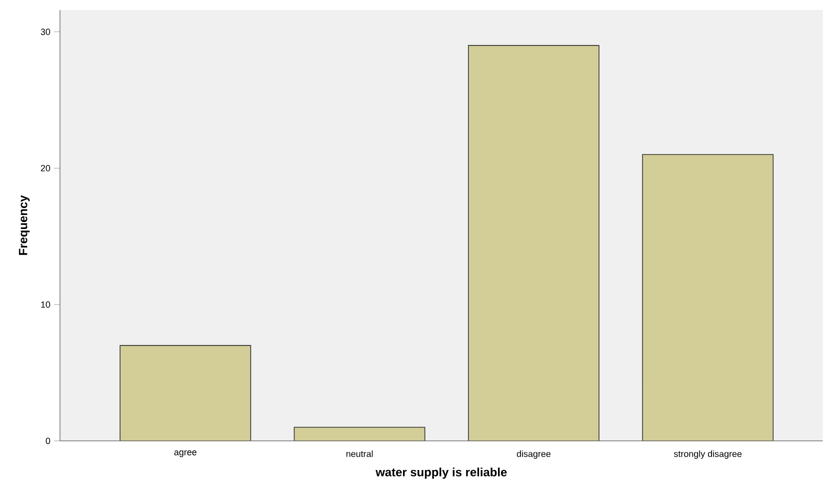  I want to click on y-tick-label: 20, so click(45, 168).